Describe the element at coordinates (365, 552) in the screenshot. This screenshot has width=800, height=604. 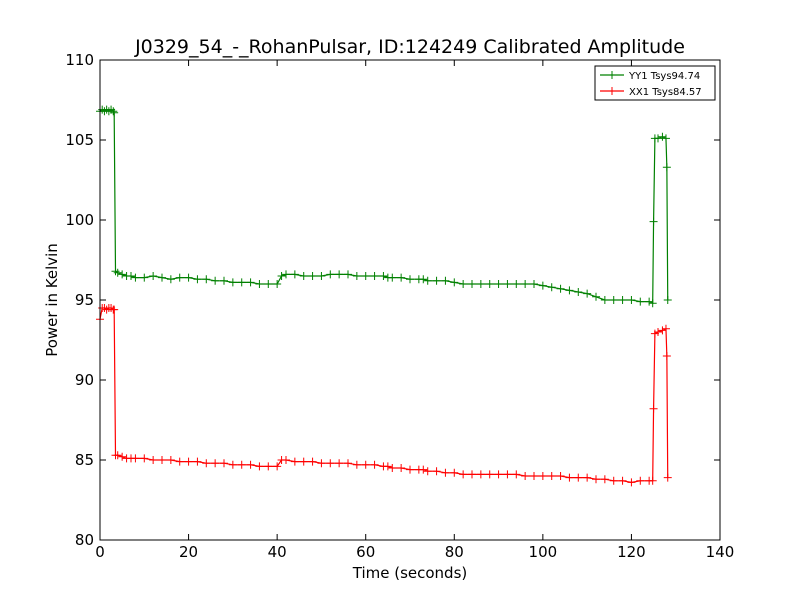
I see `x-tick-label: 60` at that location.